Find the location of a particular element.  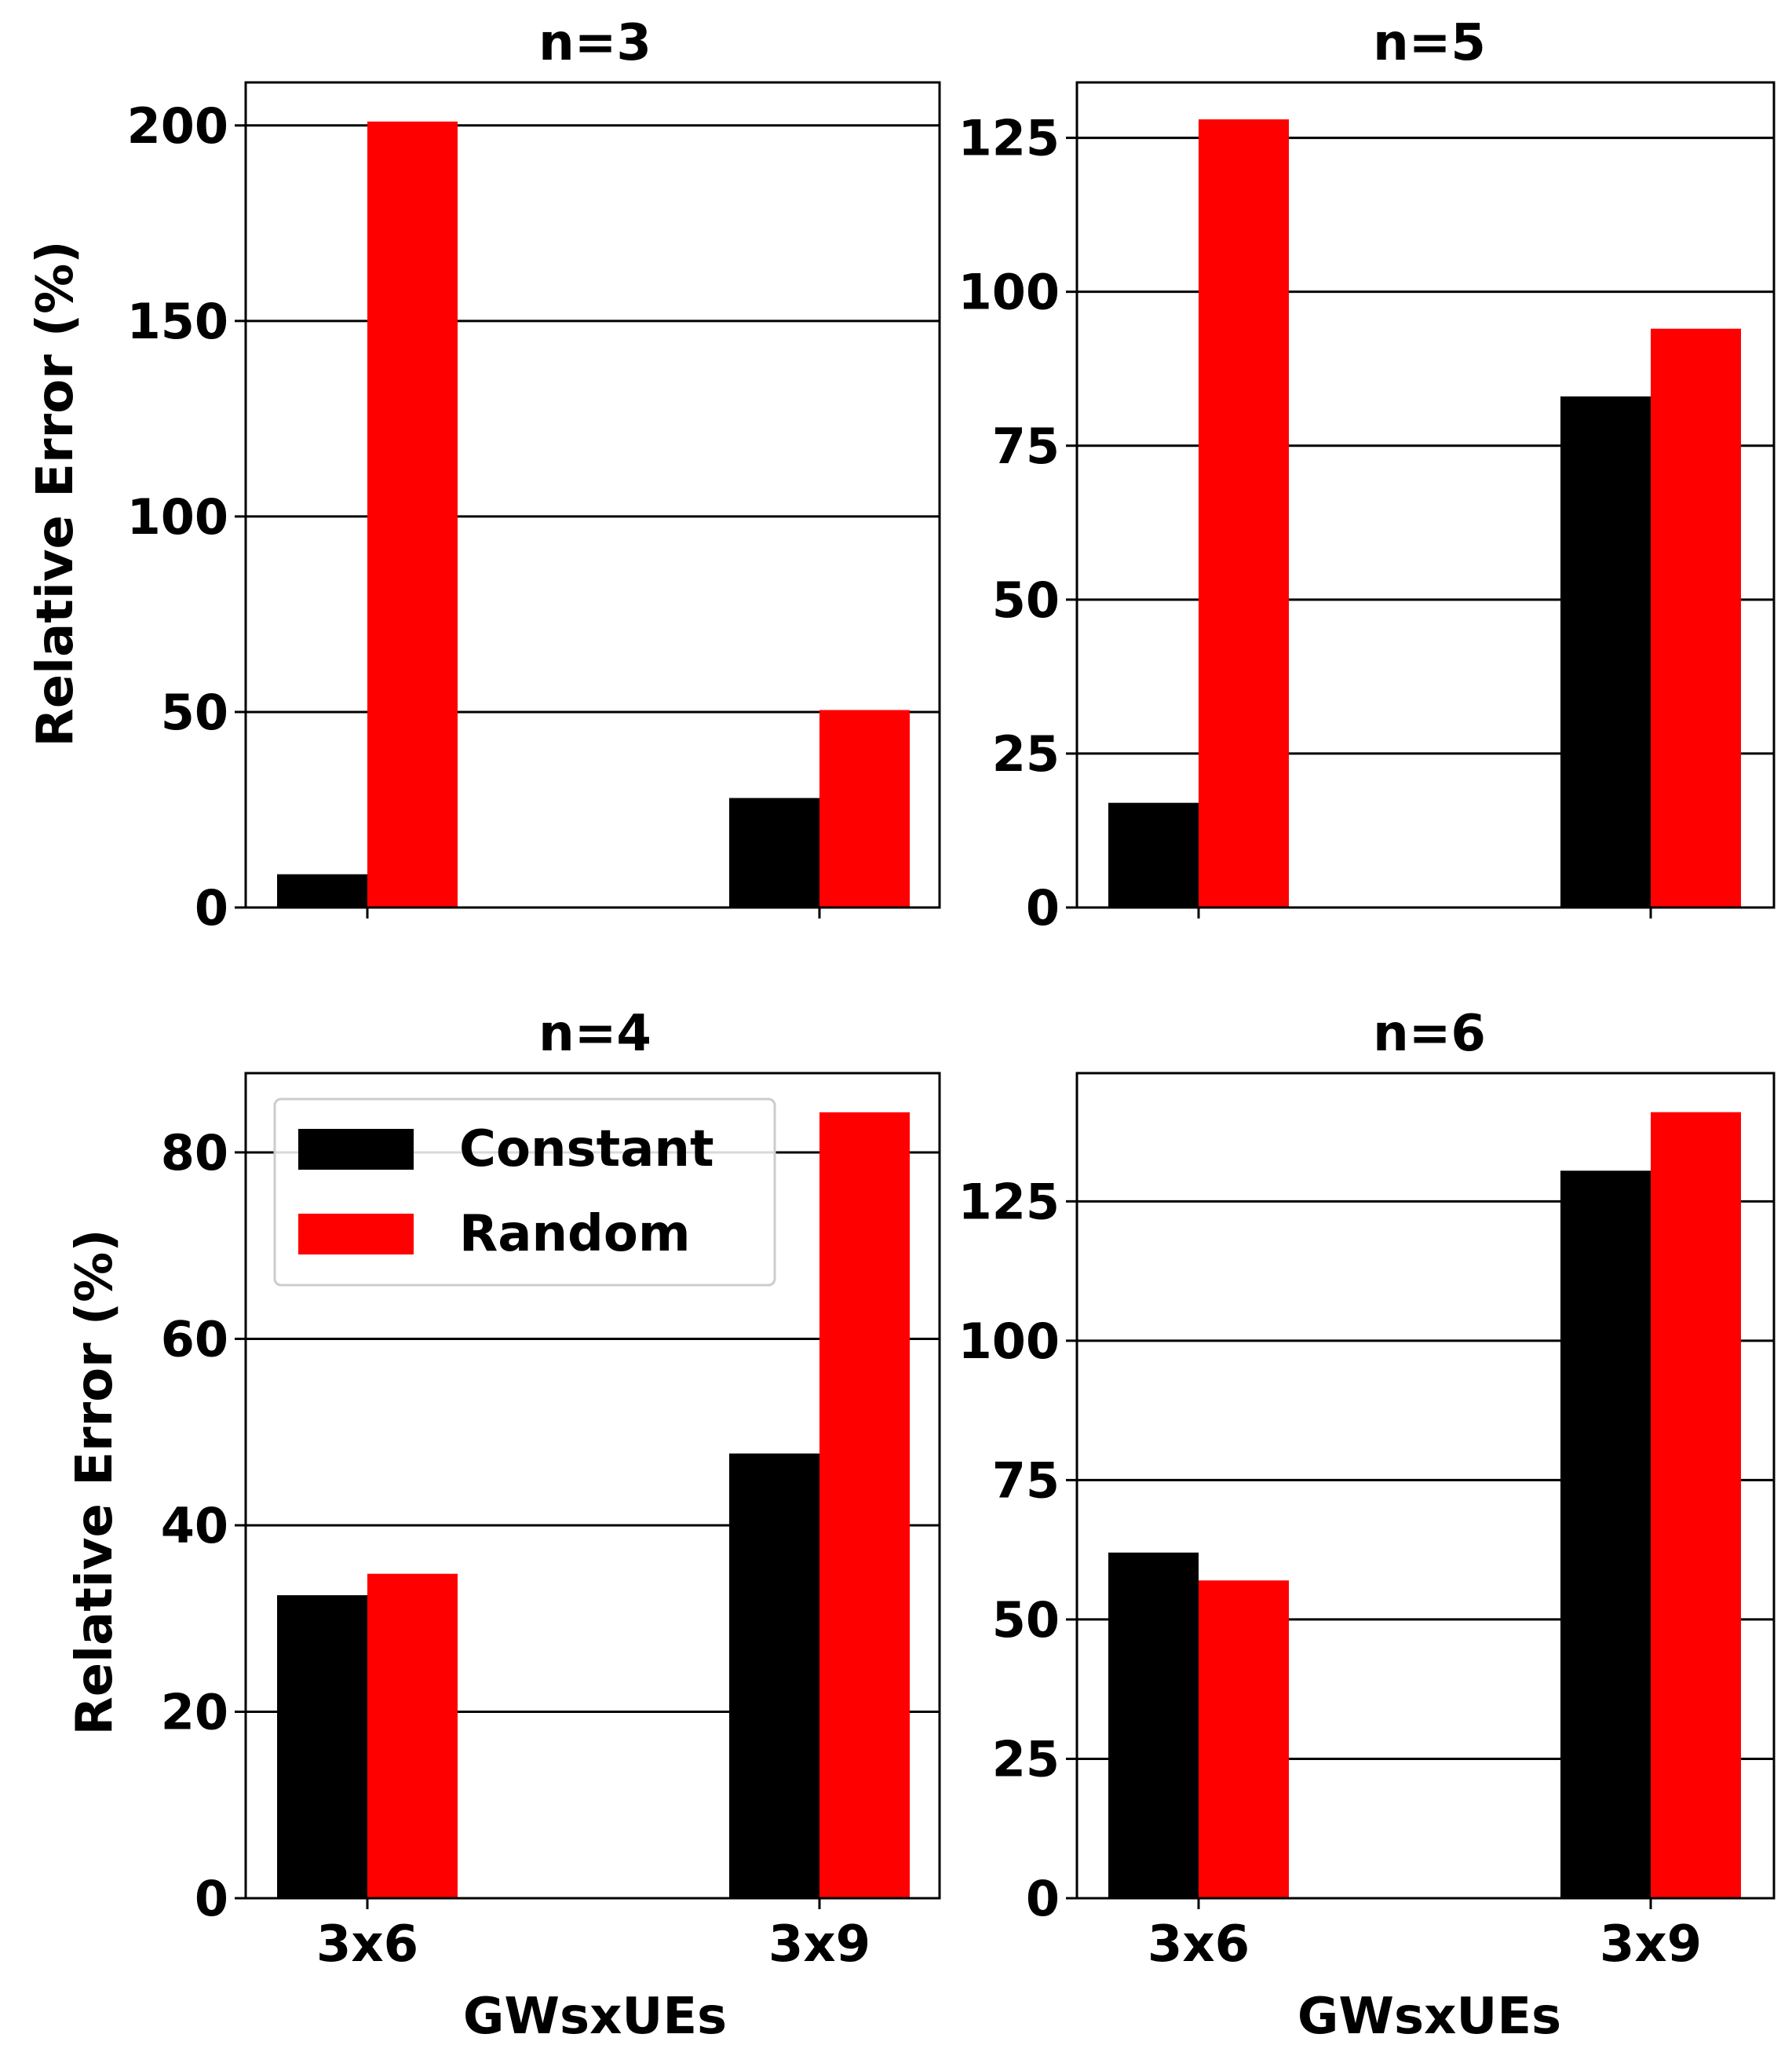

y-tick-label: 40 is located at coordinates (195, 1525).